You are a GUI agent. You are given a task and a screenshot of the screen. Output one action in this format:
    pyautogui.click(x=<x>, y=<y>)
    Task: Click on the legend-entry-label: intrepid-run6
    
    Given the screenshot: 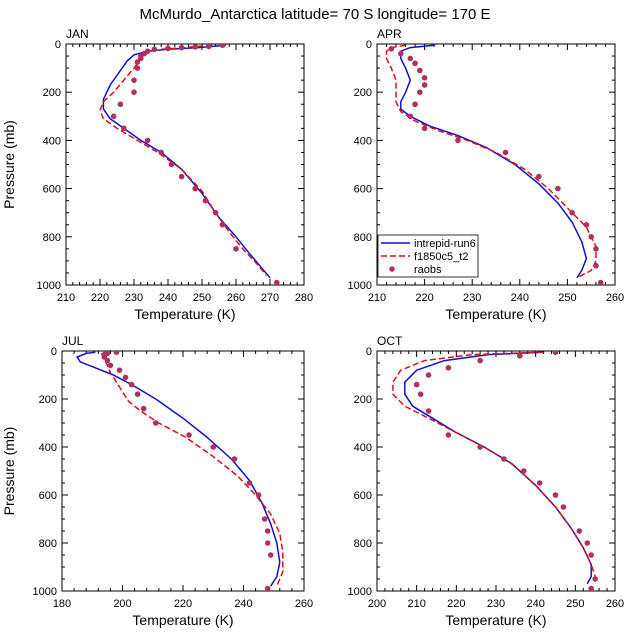 What is the action you would take?
    pyautogui.click(x=445, y=244)
    